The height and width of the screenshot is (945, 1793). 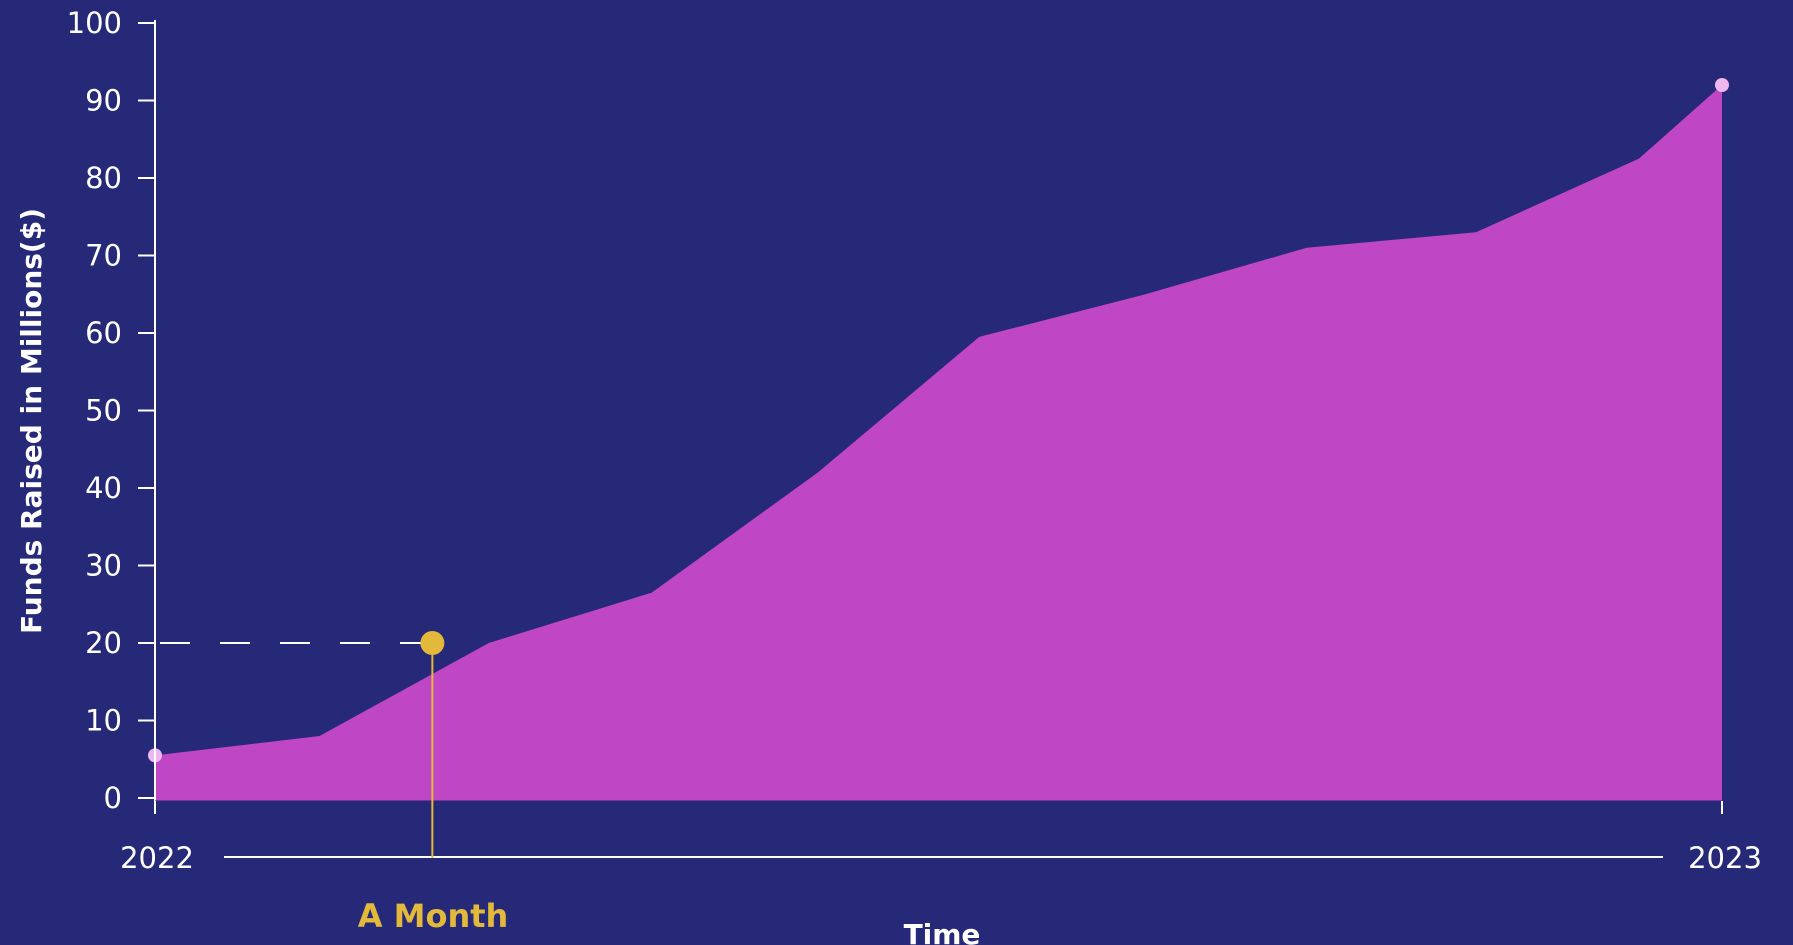 I want to click on y-tick-label: 80, so click(x=103, y=178).